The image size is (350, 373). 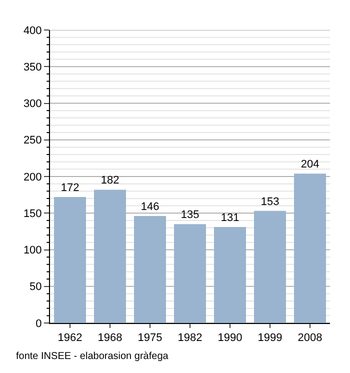 What do you see at coordinates (310, 164) in the screenshot?
I see `data-label: 204` at bounding box center [310, 164].